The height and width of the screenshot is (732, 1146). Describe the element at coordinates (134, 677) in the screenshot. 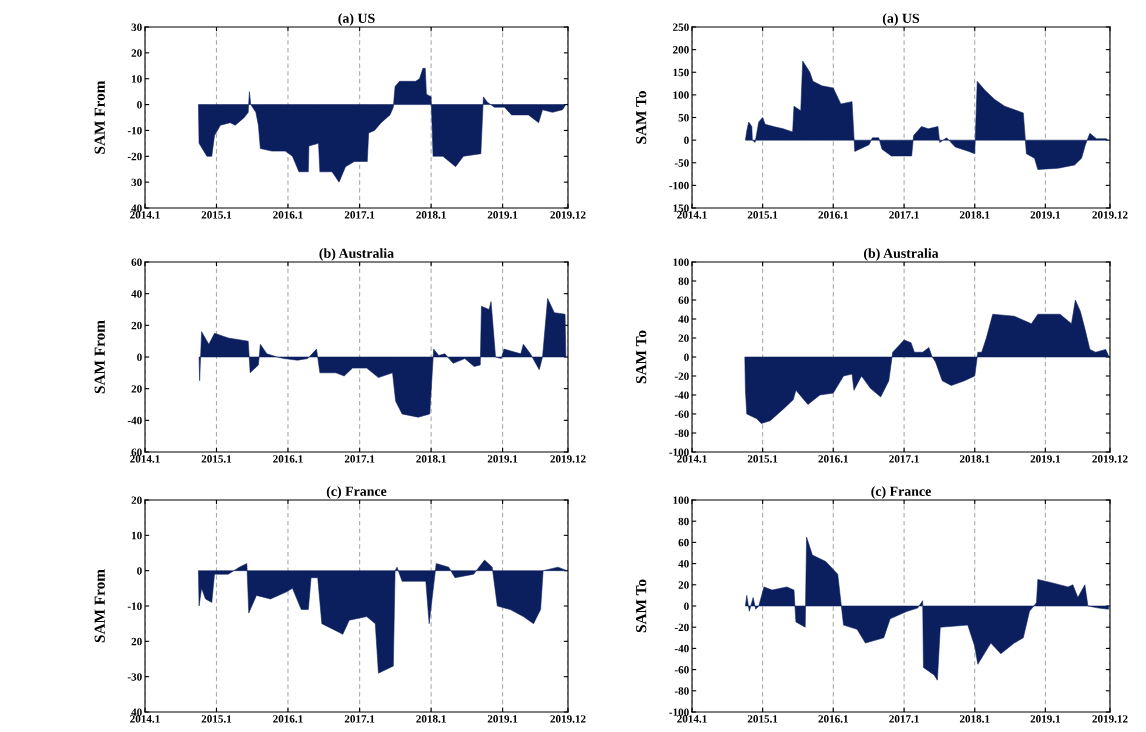

I see `y-tick-label: -30` at that location.